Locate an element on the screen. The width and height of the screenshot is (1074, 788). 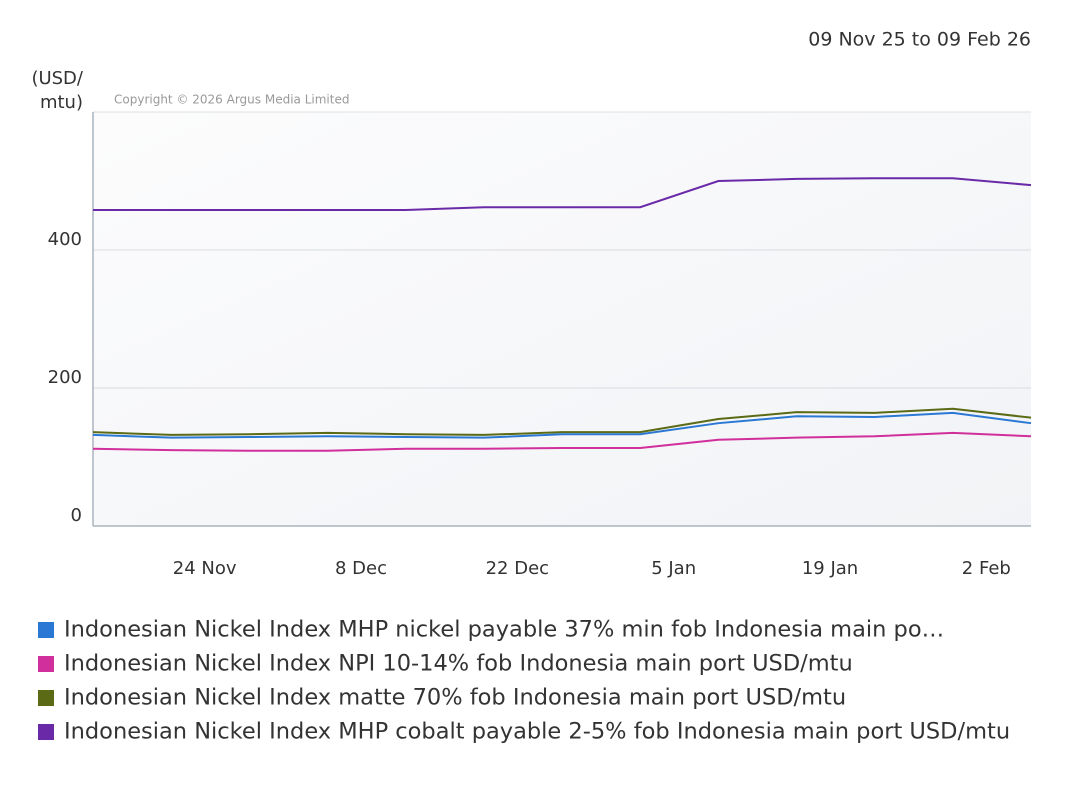
x-tick-label: 19 Jan is located at coordinates (830, 568).